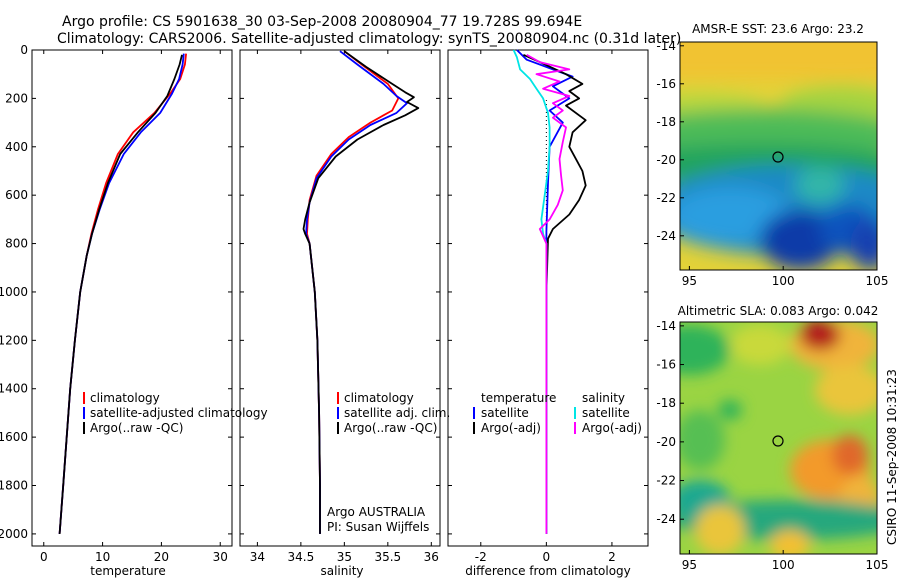 Image resolution: width=900 pixels, height=580 pixels. What do you see at coordinates (606, 413) in the screenshot?
I see `legend-diff-sal-satellite: satellite` at bounding box center [606, 413].